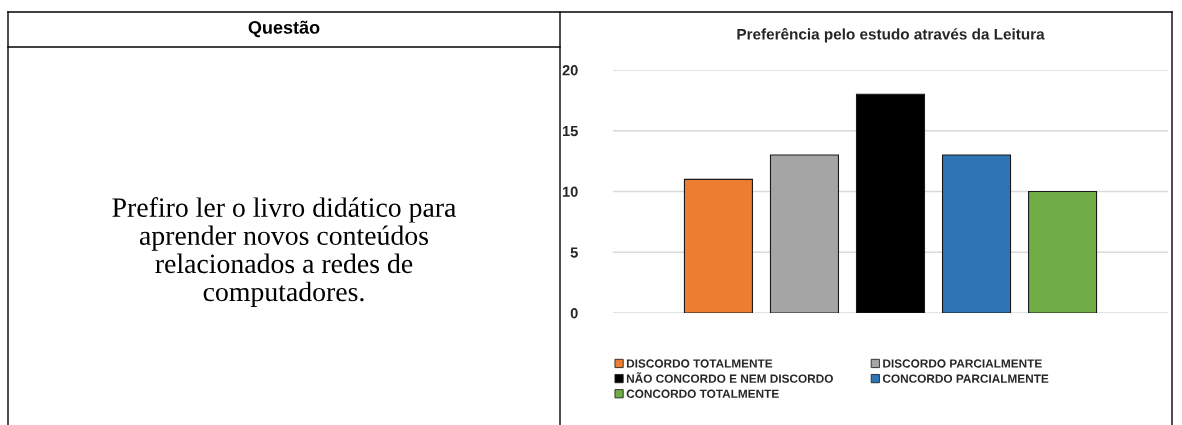 Image resolution: width=1182 pixels, height=425 pixels. What do you see at coordinates (699, 363) in the screenshot?
I see `legend-label: DISCORDO TOTALMENTE` at bounding box center [699, 363].